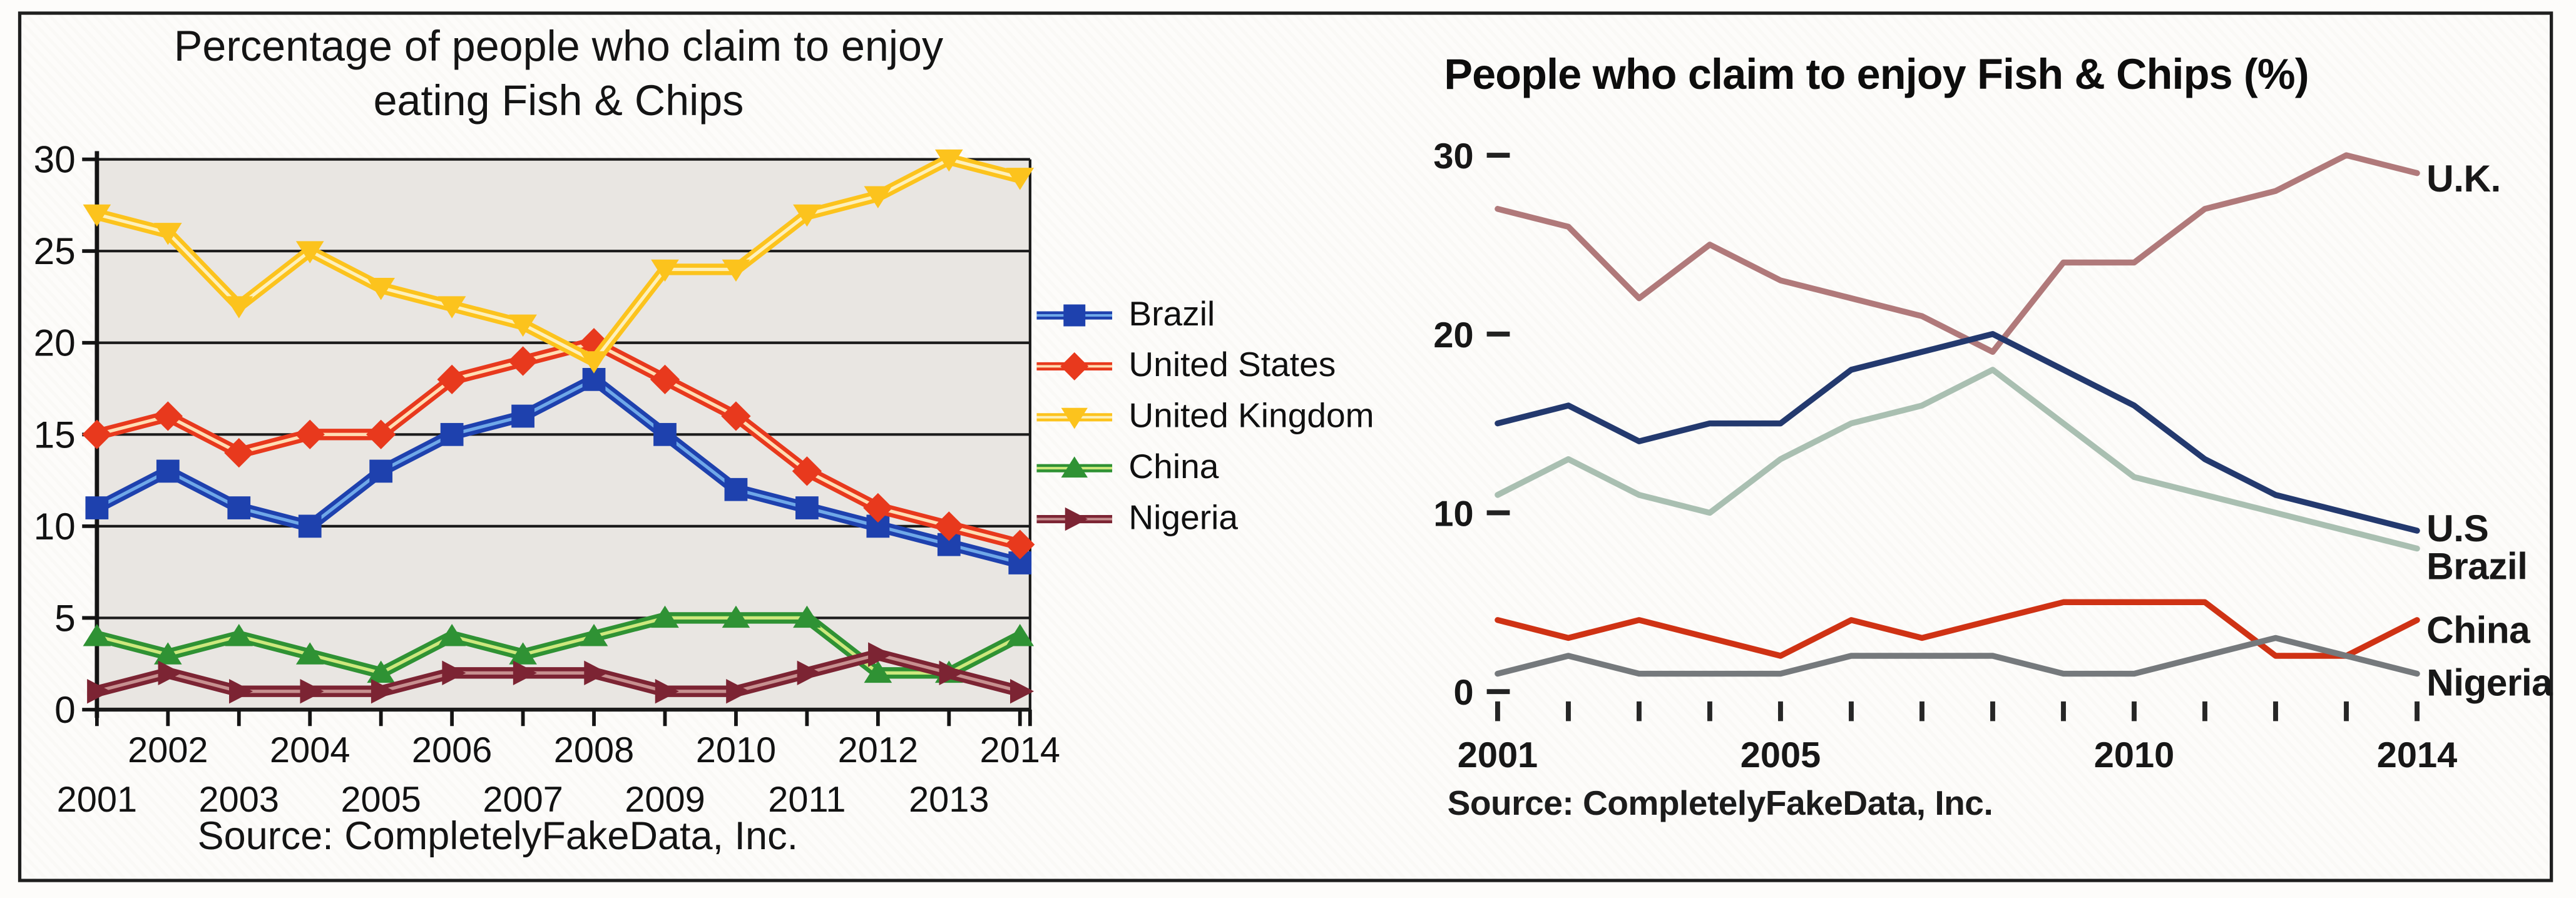 This screenshot has width=2576, height=898. What do you see at coordinates (594, 750) in the screenshot?
I see `left-xtick-label: 2008` at bounding box center [594, 750].